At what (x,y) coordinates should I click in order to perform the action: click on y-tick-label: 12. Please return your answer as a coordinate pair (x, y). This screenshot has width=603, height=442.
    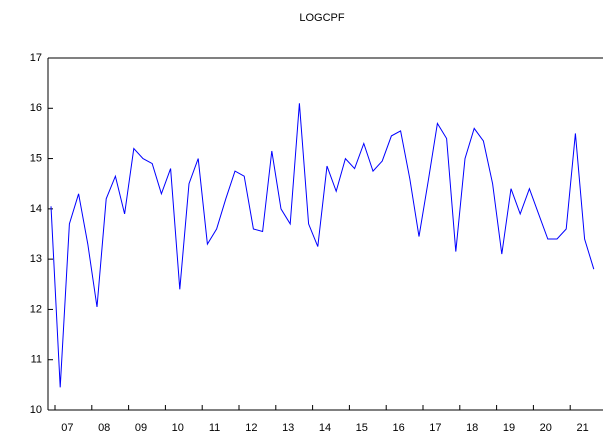
    Looking at the image, I should click on (36, 309).